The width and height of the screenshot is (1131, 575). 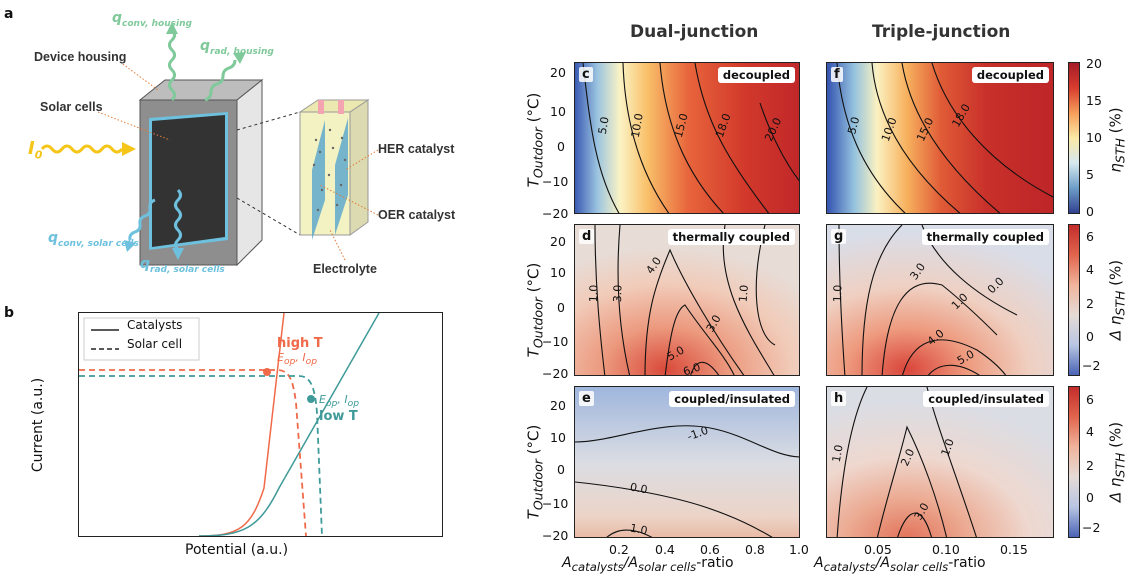 I want to click on colorbar-eta-label: ηSTH (%), so click(x=1117, y=140).